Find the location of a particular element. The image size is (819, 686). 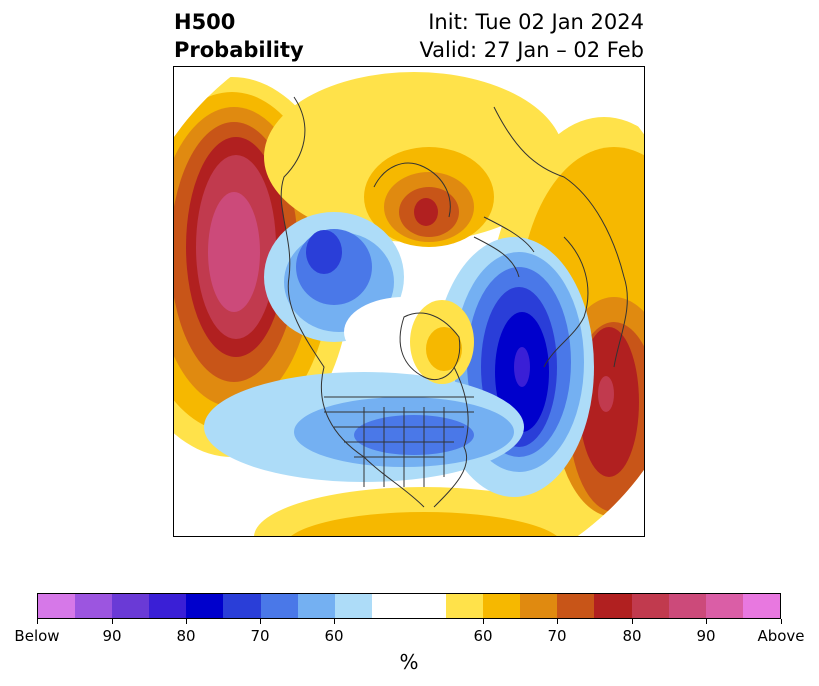

valid-range: Valid: 27 Jan – 02 Feb is located at coordinates (531, 50).